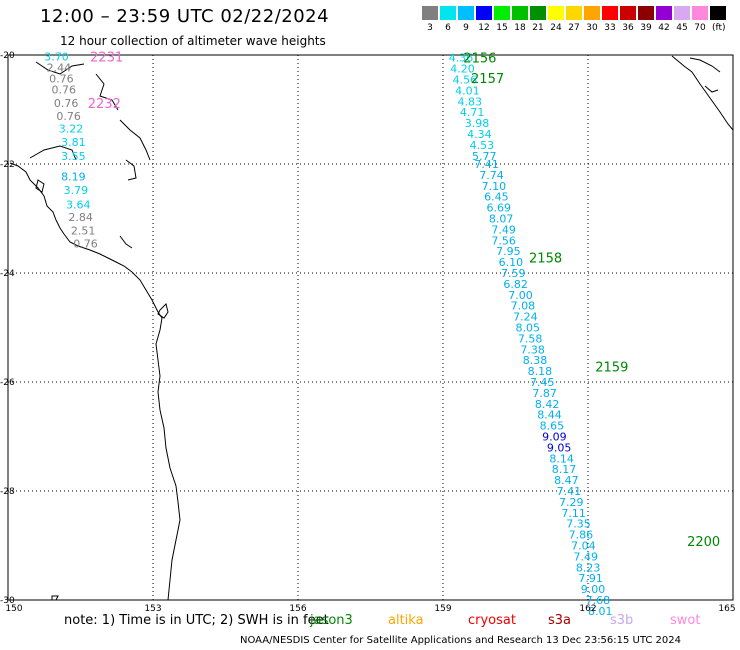  What do you see at coordinates (588, 567) in the screenshot?
I see `wave-height-label: 8.23` at bounding box center [588, 567].